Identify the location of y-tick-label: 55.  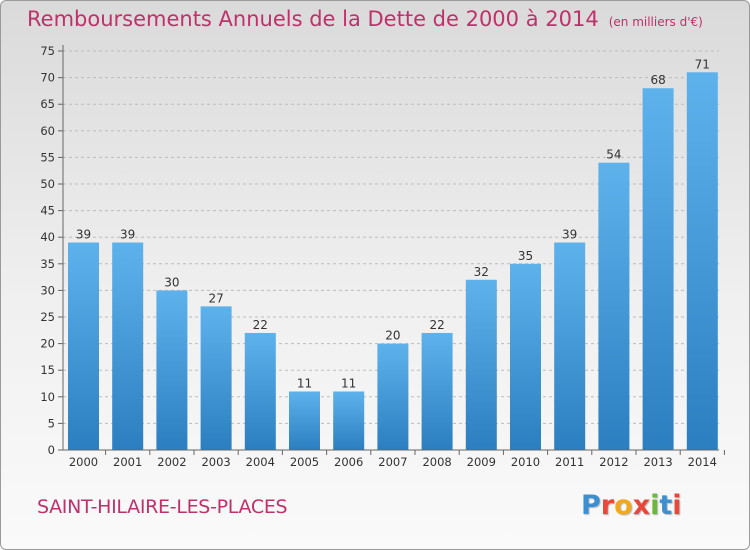
(47, 157).